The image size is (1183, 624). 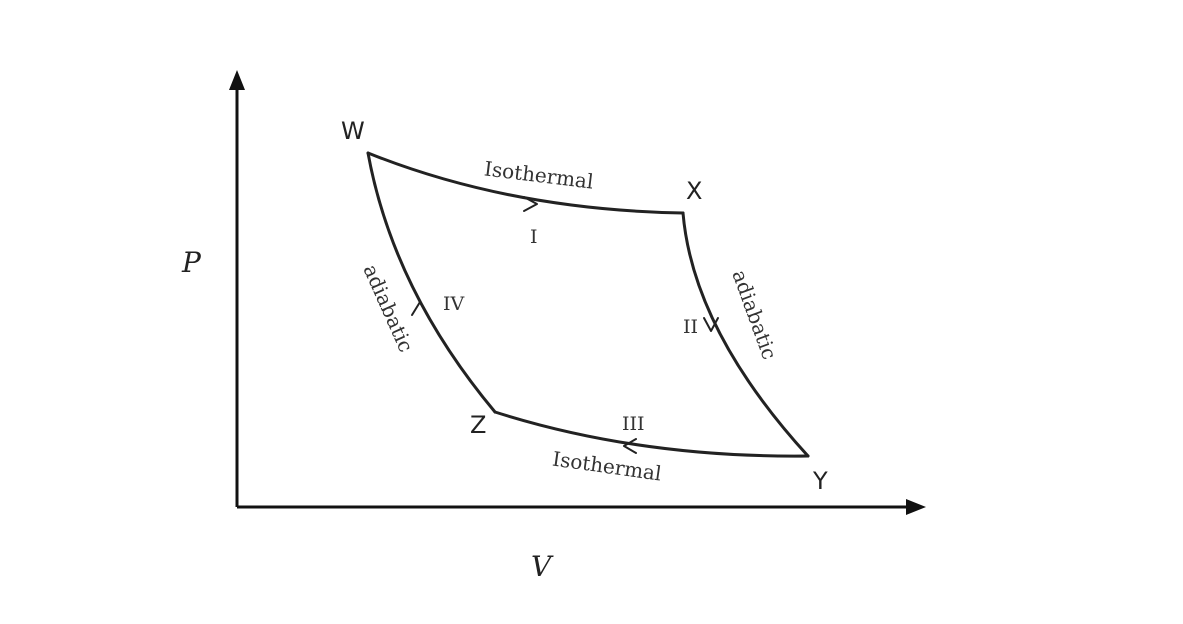 What do you see at coordinates (633, 424) in the screenshot?
I see `step-iii-label: III` at bounding box center [633, 424].